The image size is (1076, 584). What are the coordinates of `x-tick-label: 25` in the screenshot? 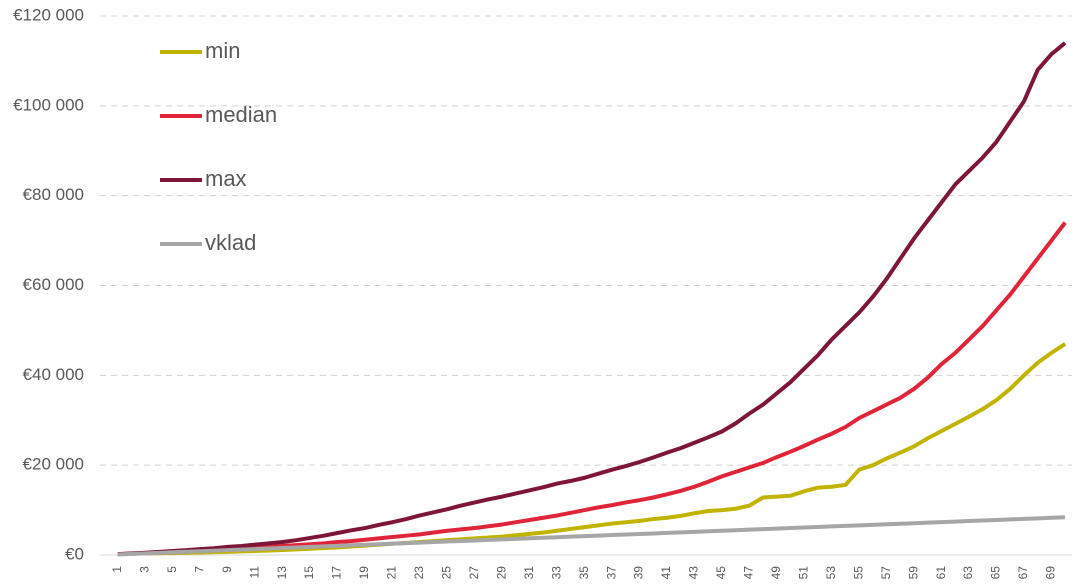 It's located at (447, 573).